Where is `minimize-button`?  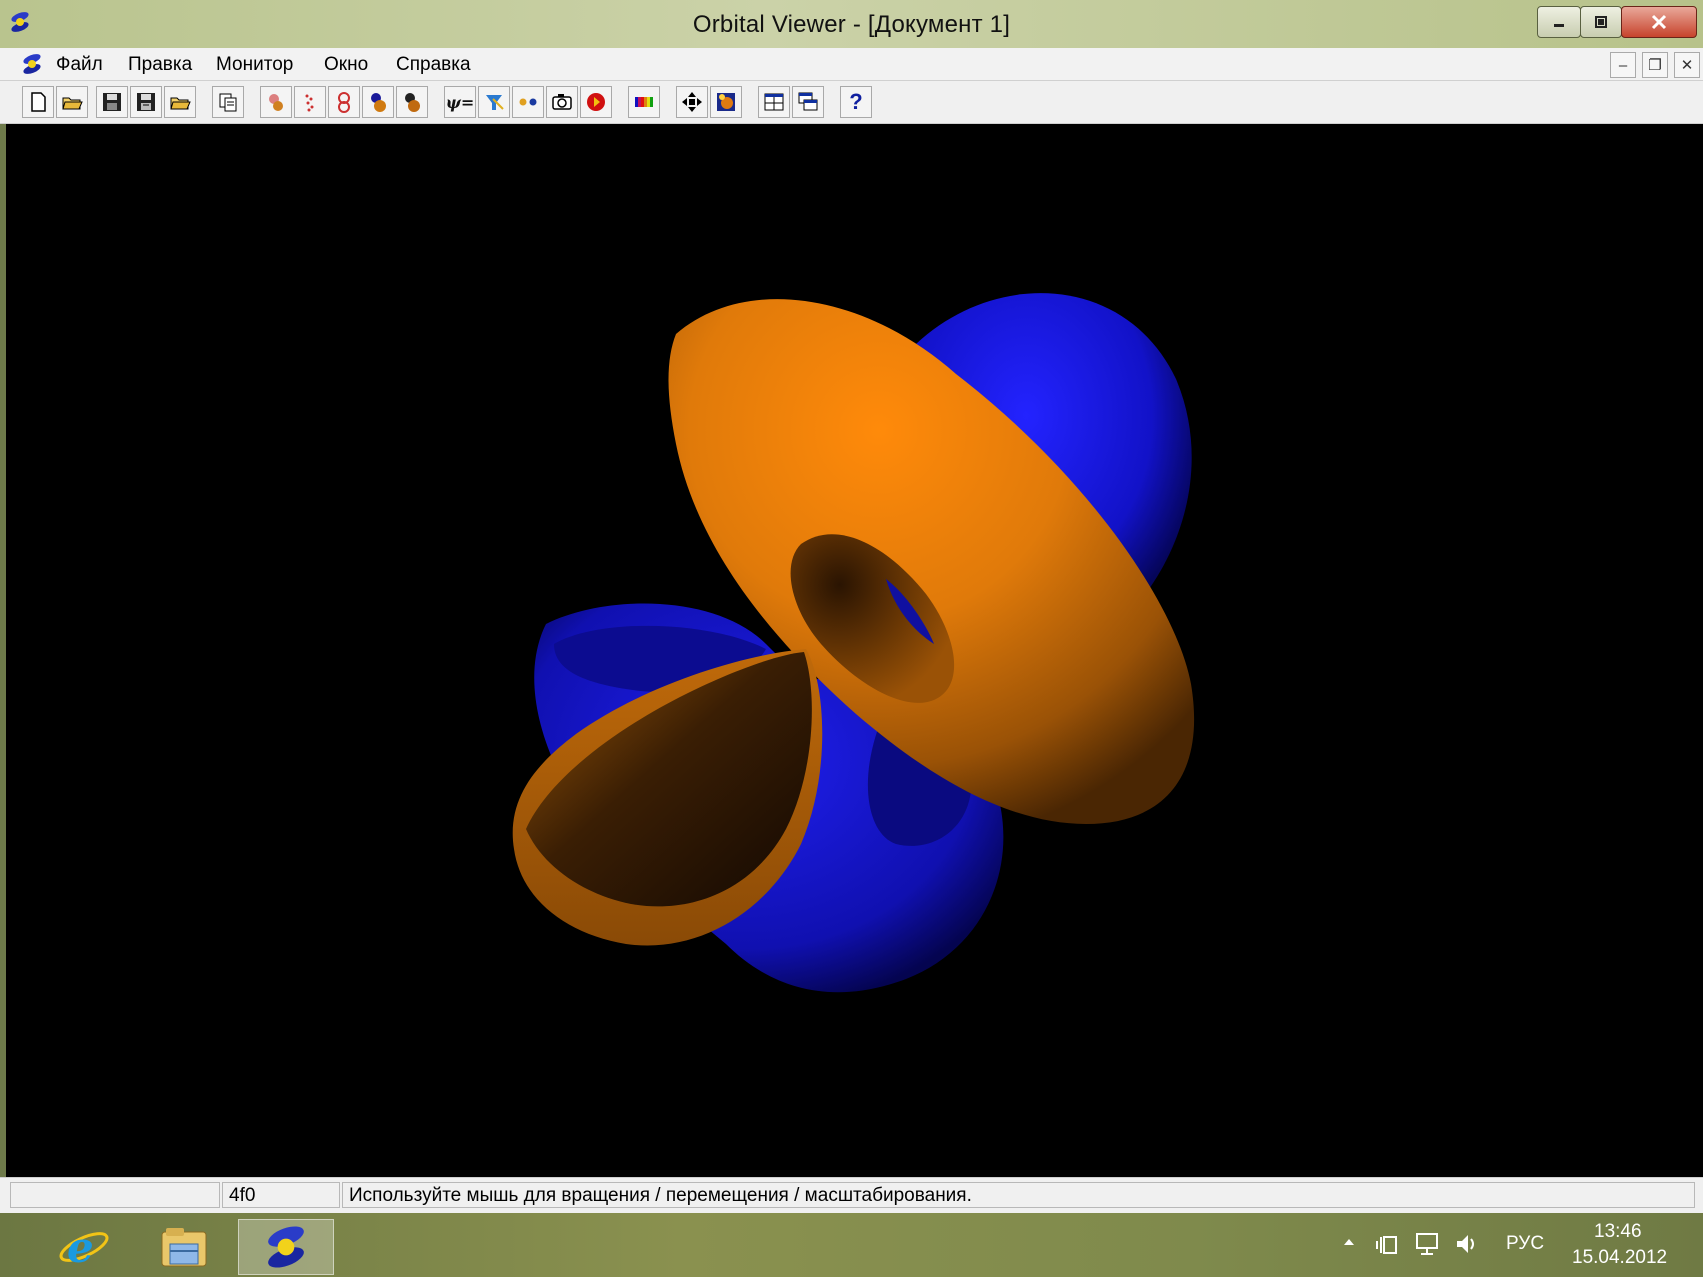 minimize-button is located at coordinates (1559, 22).